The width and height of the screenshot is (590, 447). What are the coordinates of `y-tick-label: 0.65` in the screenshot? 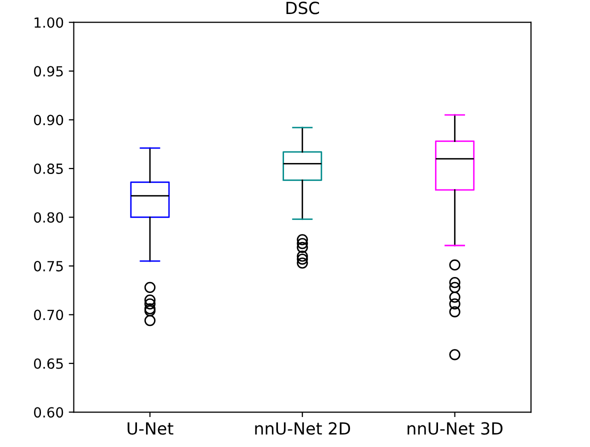 It's located at (48, 363).